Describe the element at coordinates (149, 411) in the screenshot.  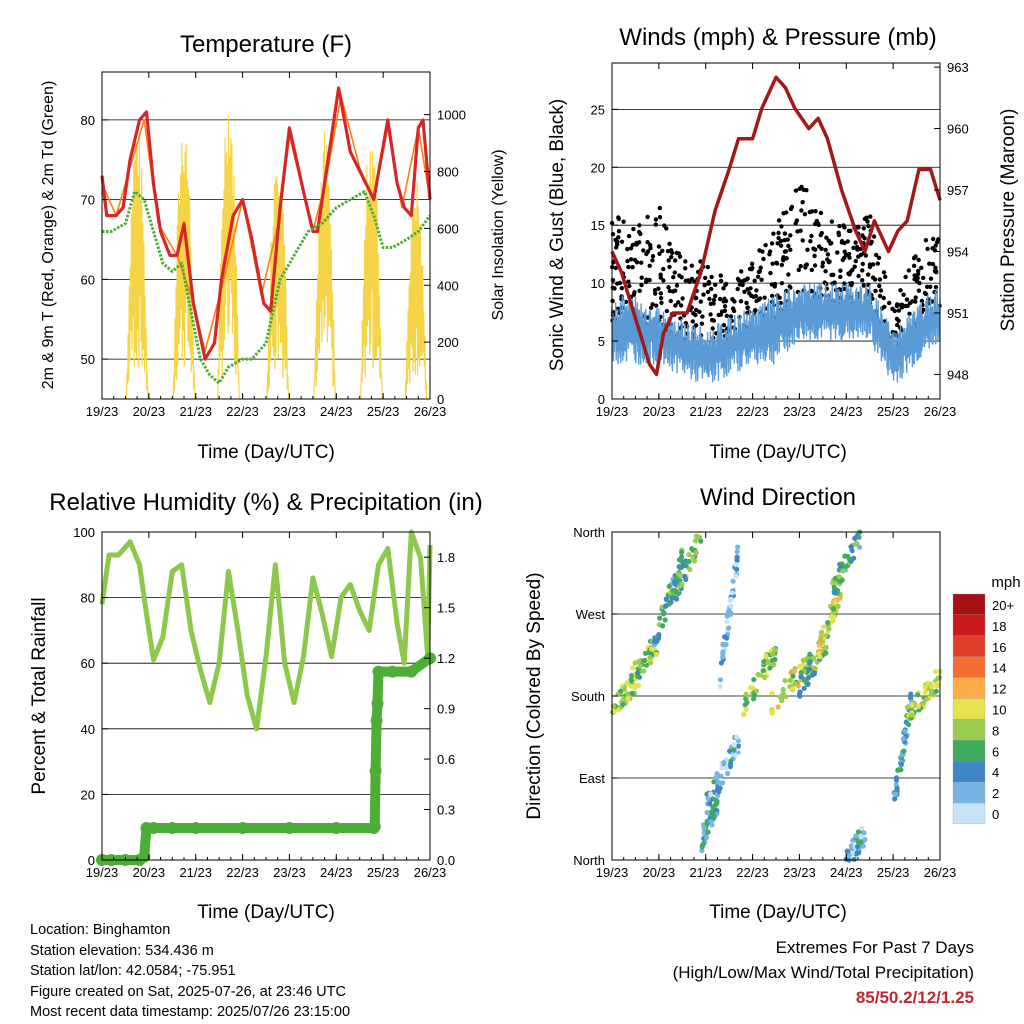
I see `x-tick-label: 20/23` at that location.